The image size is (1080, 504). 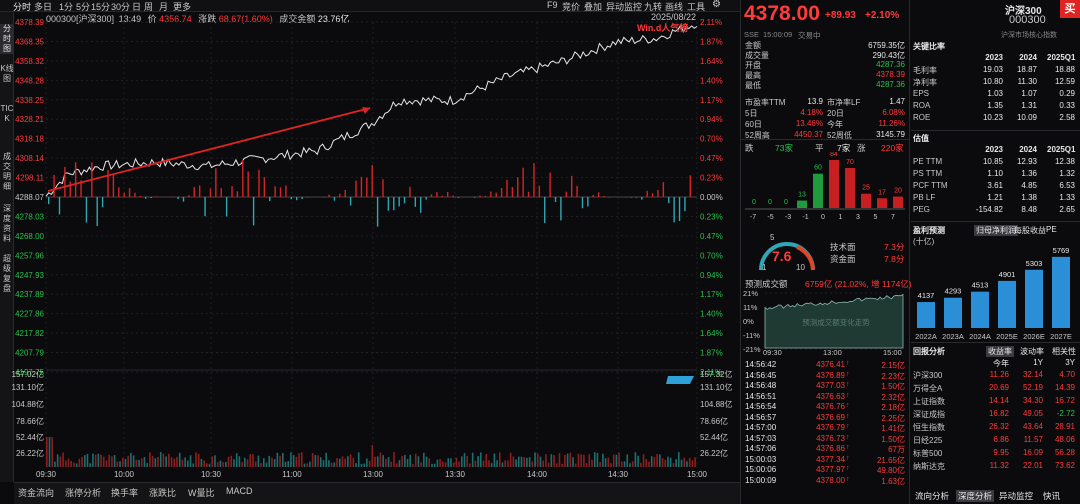 I want to click on returns-value: 4.70, so click(x=1067, y=374).